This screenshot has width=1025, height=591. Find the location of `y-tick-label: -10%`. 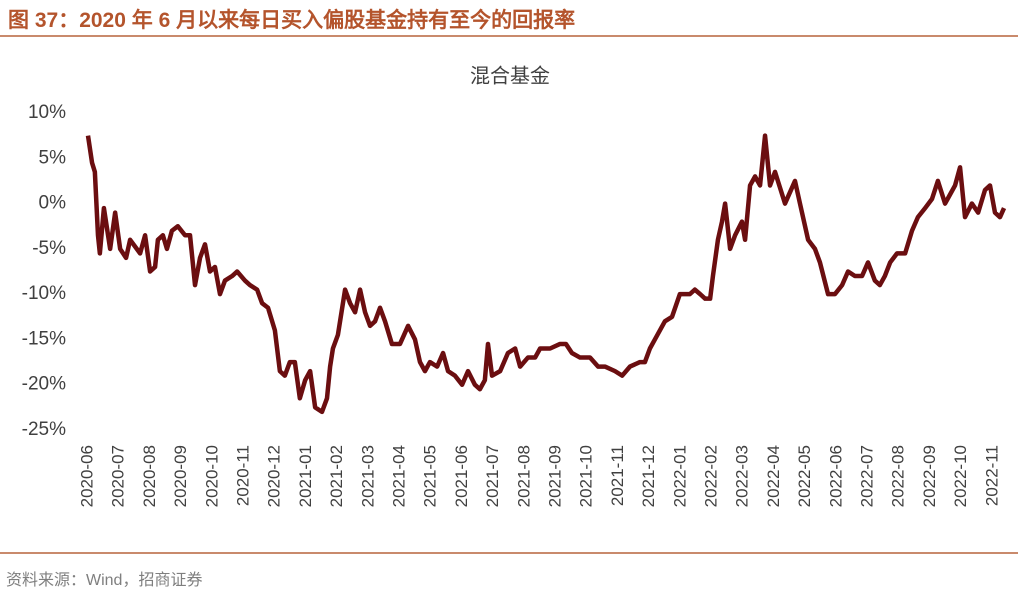

y-tick-label: -10% is located at coordinates (44, 293).